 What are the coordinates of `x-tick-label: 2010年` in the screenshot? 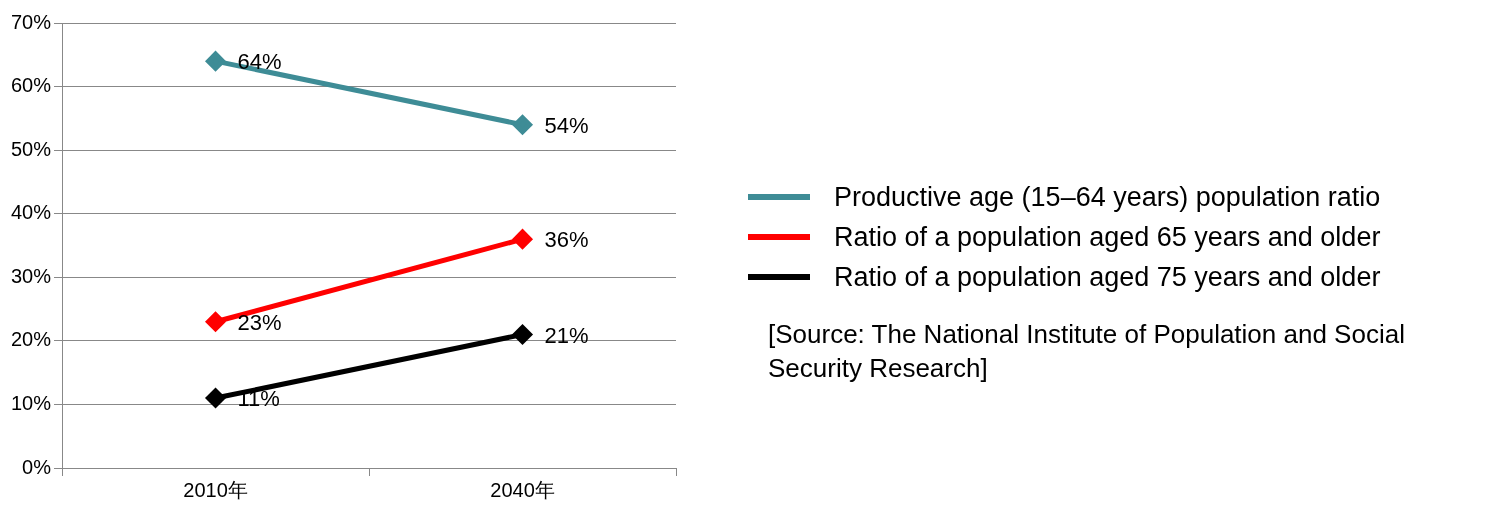 It's located at (215, 489).